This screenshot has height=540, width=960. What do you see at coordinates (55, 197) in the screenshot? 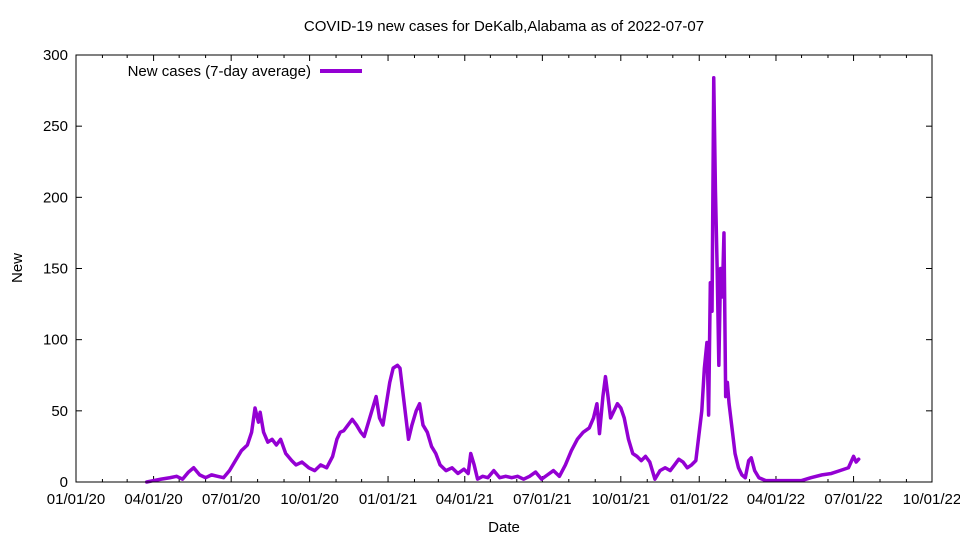
I see `y-tick-label: 200` at bounding box center [55, 197].